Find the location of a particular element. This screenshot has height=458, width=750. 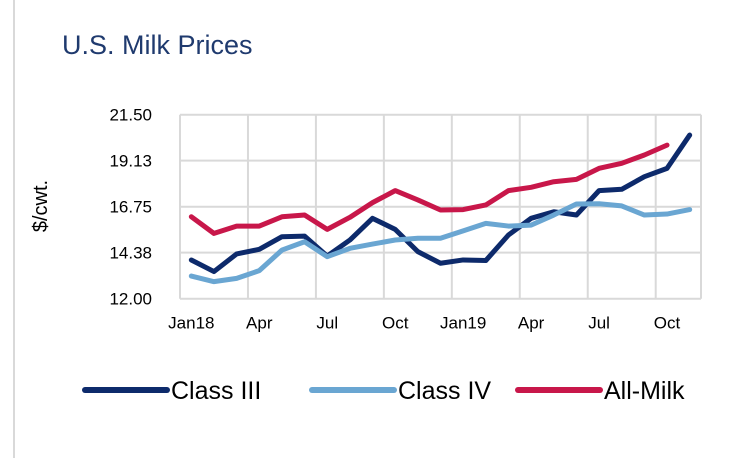

left-border is located at coordinates (14, 229).